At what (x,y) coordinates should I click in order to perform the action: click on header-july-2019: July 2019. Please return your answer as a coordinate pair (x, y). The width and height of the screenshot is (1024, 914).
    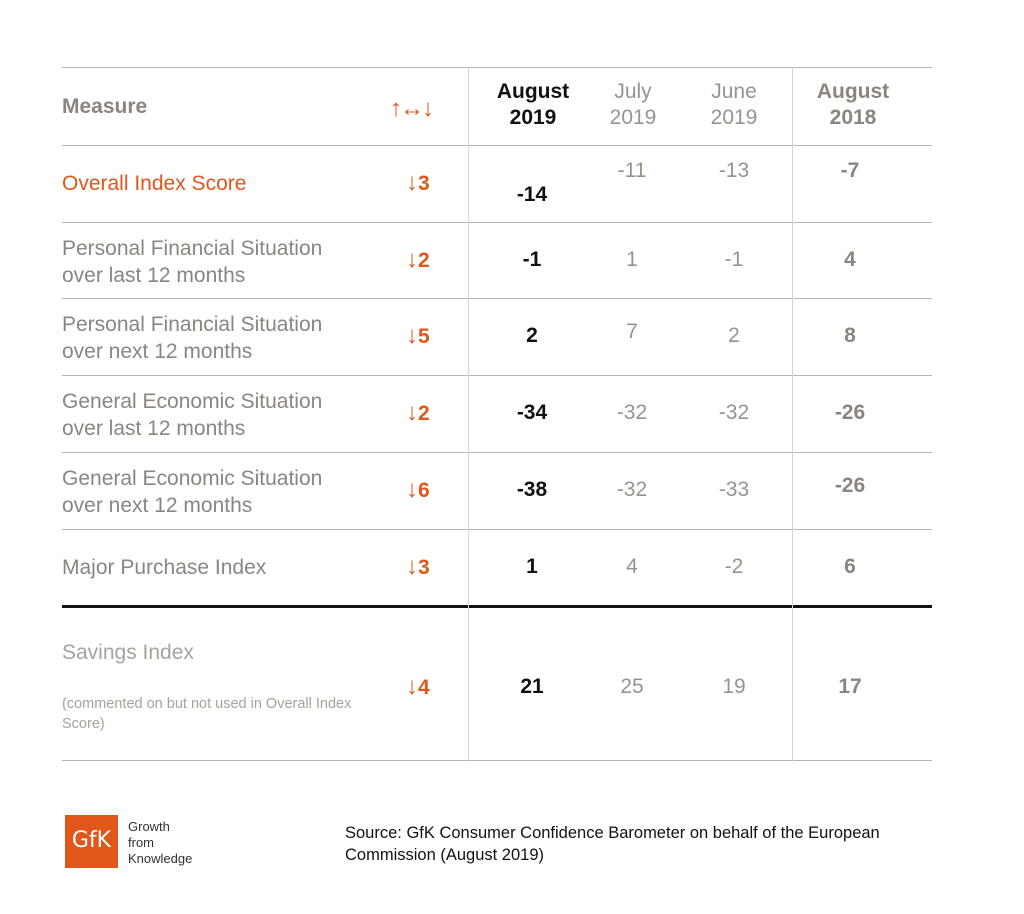
    Looking at the image, I should click on (633, 104).